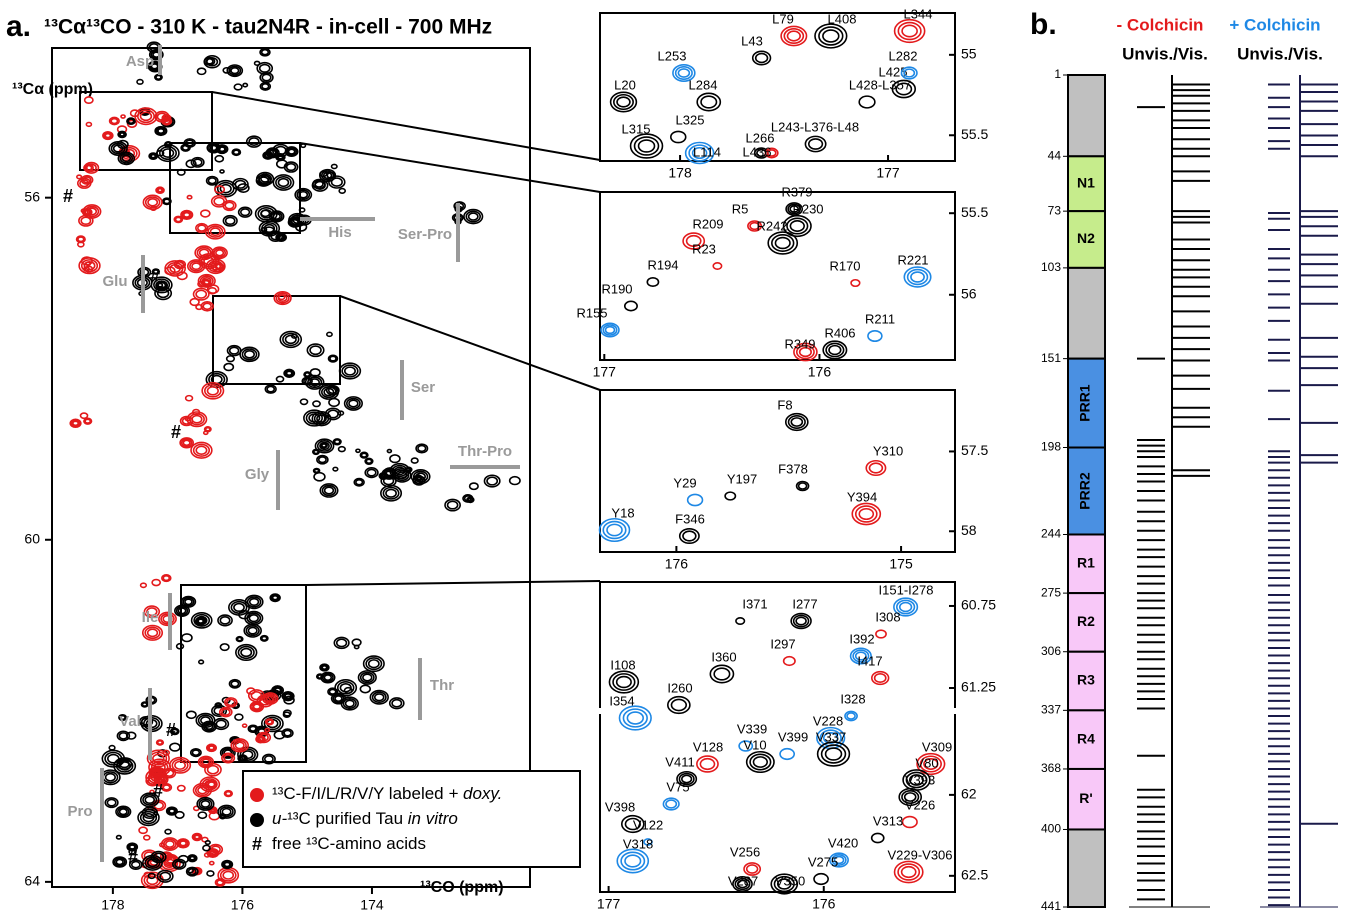 This screenshot has width=1357, height=915. I want to click on peak-label: V80, so click(926, 762).